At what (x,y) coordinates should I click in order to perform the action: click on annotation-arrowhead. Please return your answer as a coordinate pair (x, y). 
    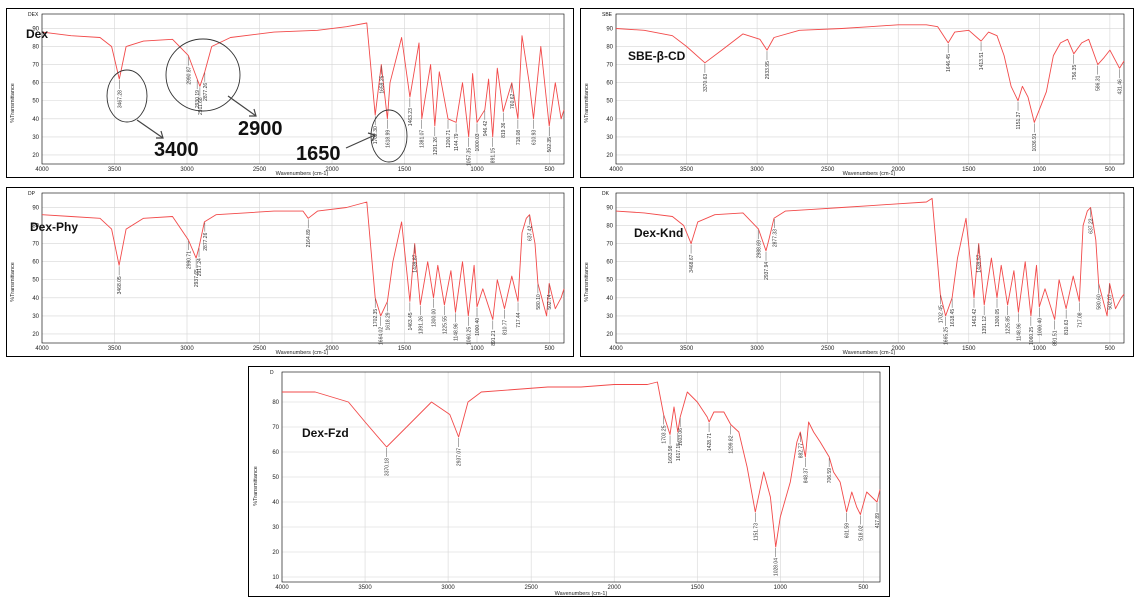
    Looking at the image, I should click on (371, 137).